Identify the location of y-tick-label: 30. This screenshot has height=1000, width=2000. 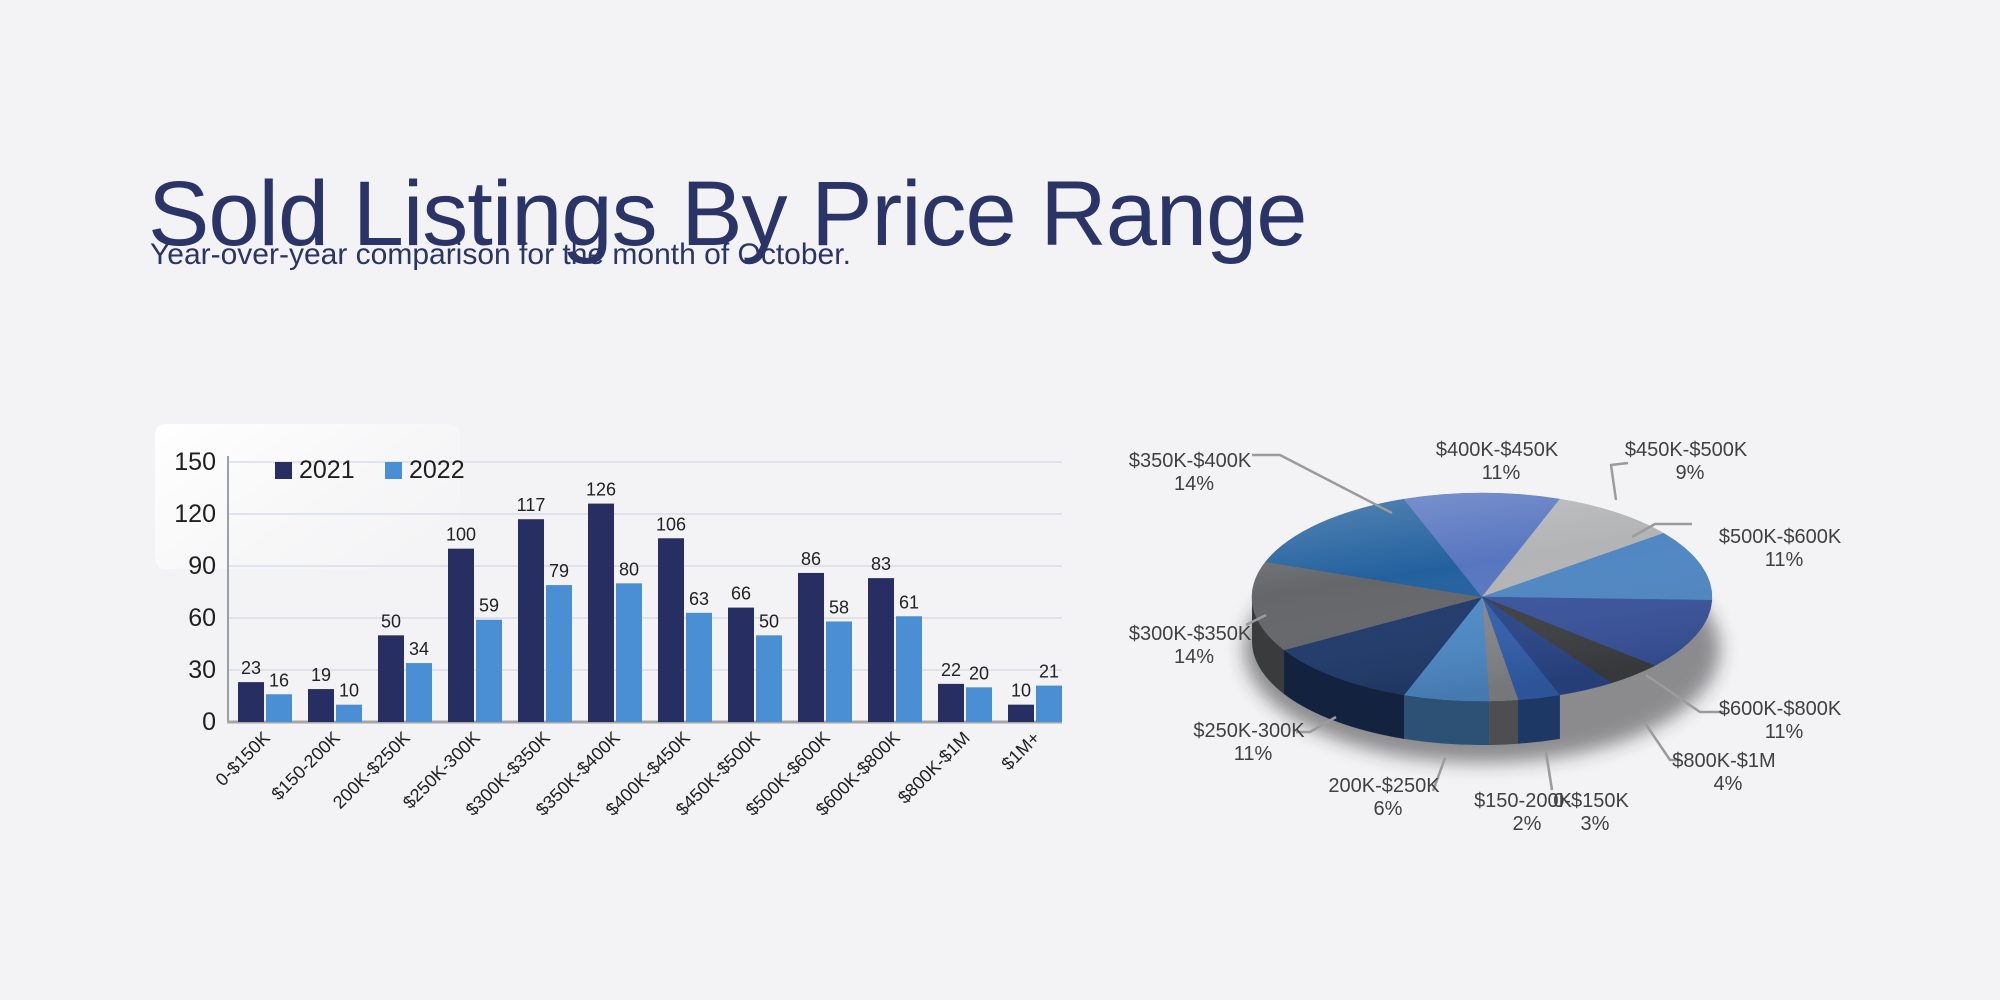
(202, 670).